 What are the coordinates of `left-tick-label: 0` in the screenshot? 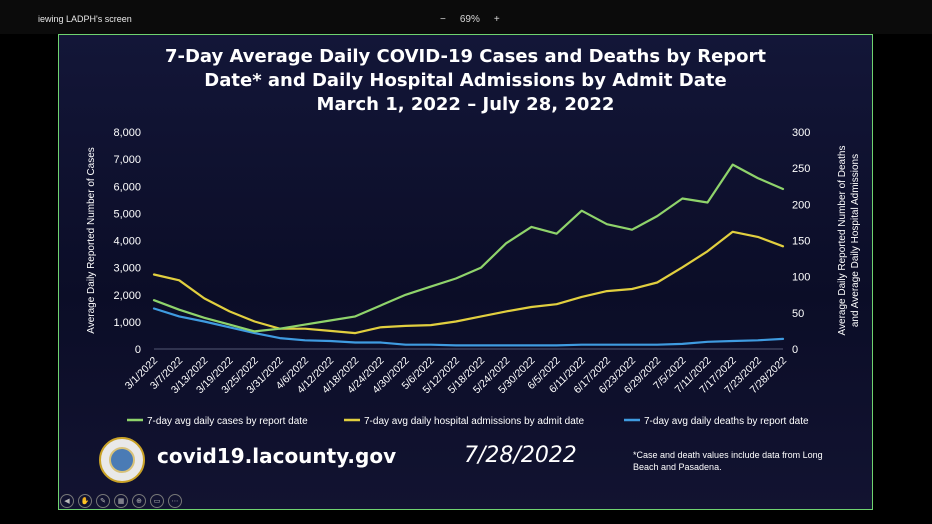 It's located at (138, 350).